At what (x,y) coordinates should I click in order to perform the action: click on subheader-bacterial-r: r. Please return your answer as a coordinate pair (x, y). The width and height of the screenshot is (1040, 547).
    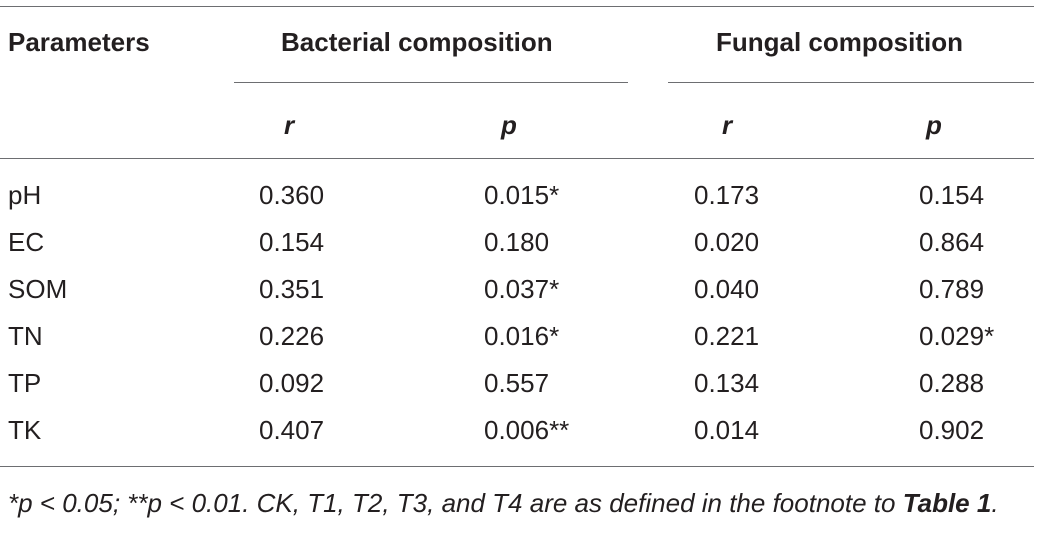
    Looking at the image, I should click on (289, 125).